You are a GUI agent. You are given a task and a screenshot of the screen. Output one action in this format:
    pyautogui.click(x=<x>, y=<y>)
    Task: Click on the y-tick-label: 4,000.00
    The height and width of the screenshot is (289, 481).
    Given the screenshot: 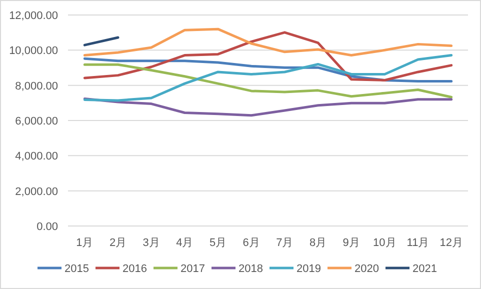 What is the action you would take?
    pyautogui.click(x=36, y=156)
    